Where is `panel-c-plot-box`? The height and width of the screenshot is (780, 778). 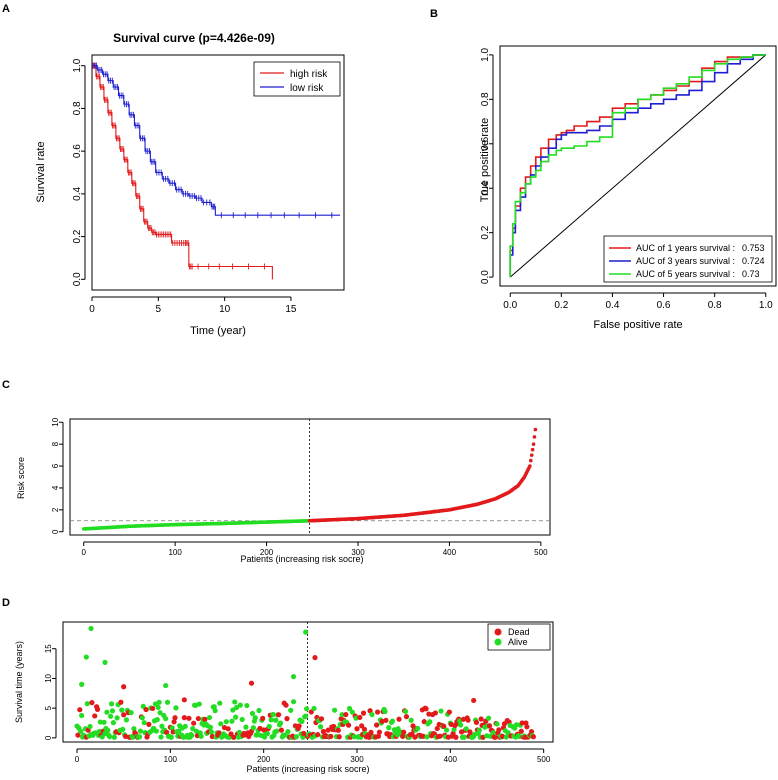
panel-c-plot-box is located at coordinates (310, 477).